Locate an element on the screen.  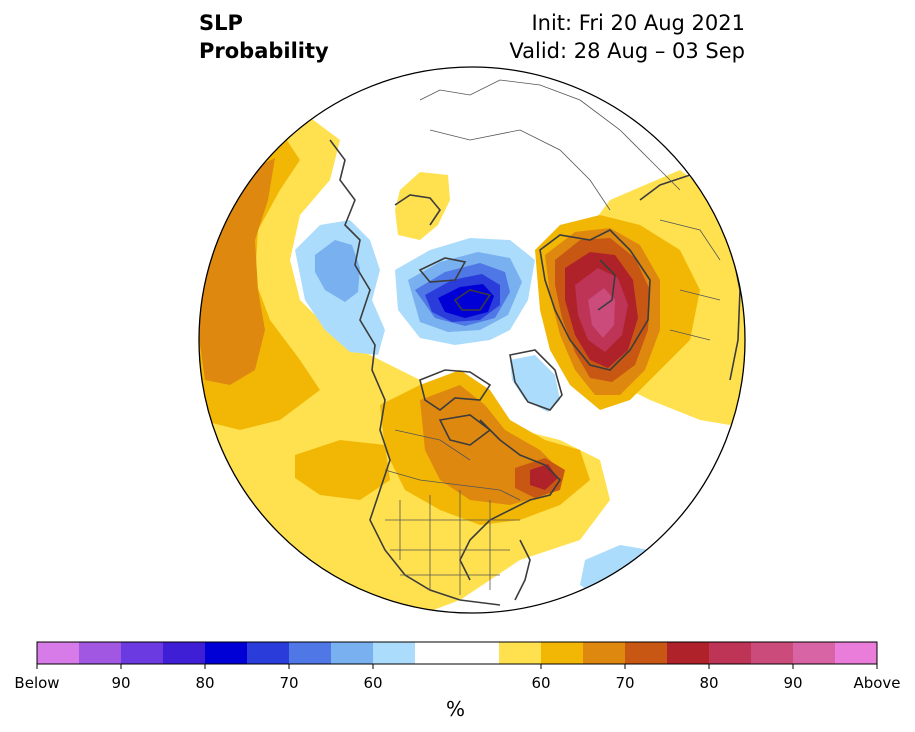
title-left: SLP Probability is located at coordinates (264, 37).